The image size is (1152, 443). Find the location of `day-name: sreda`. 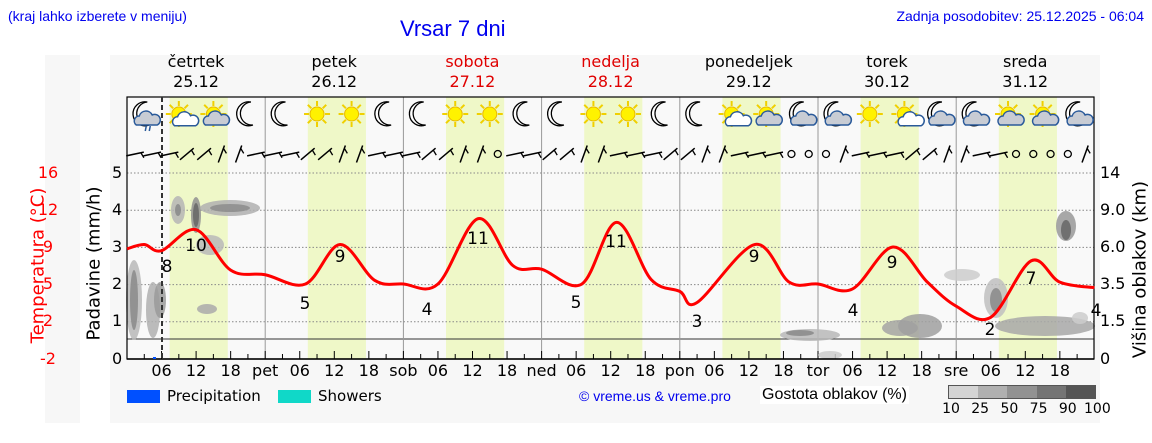

day-name: sreda is located at coordinates (1025, 61).